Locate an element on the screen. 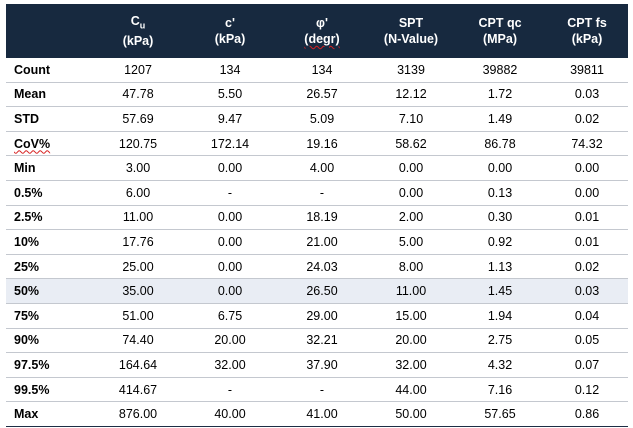 Image resolution: width=633 pixels, height=428 pixels. table-cell: 876.00 is located at coordinates (138, 414).